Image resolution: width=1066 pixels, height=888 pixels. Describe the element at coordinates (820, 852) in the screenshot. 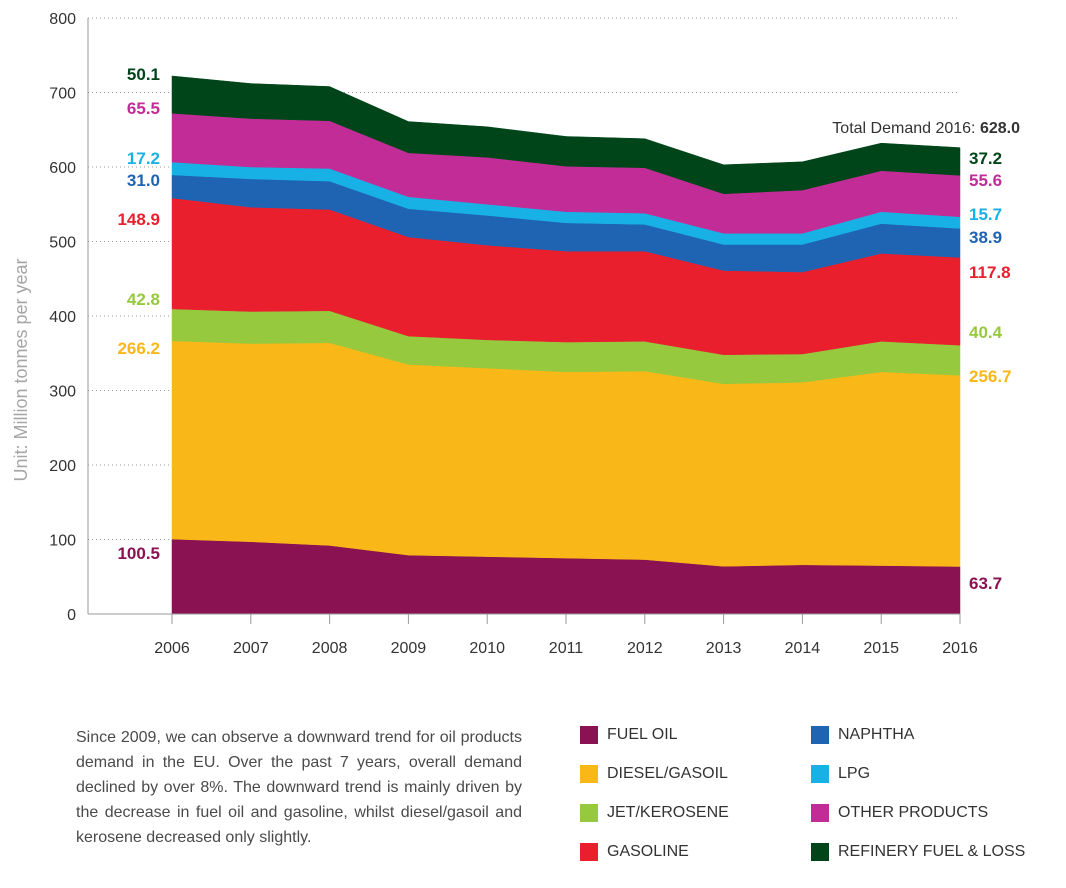

I see `legend-swatch-refinery-fuel-loss` at that location.